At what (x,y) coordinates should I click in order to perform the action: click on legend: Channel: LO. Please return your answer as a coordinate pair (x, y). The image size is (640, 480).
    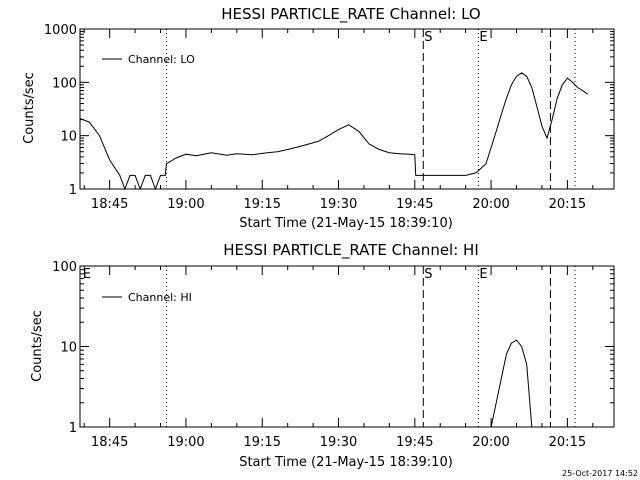
    Looking at the image, I should click on (148, 59).